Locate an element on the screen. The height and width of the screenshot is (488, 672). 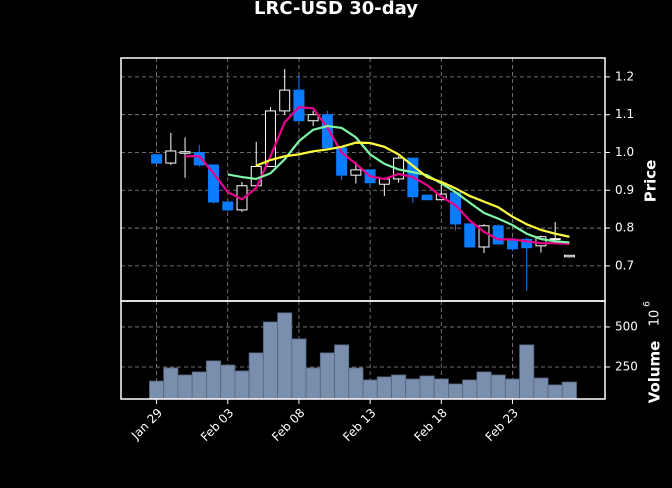
volume-exponent: 6 is located at coordinates (648, 304).